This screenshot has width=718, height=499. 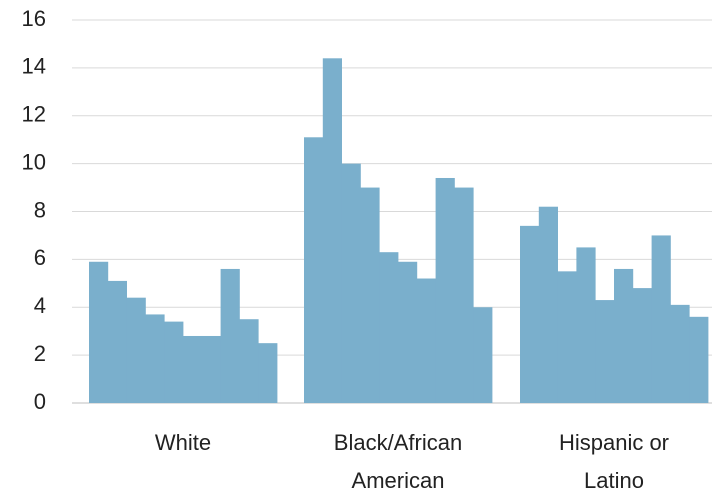 I want to click on x-category-label: American, so click(x=398, y=480).